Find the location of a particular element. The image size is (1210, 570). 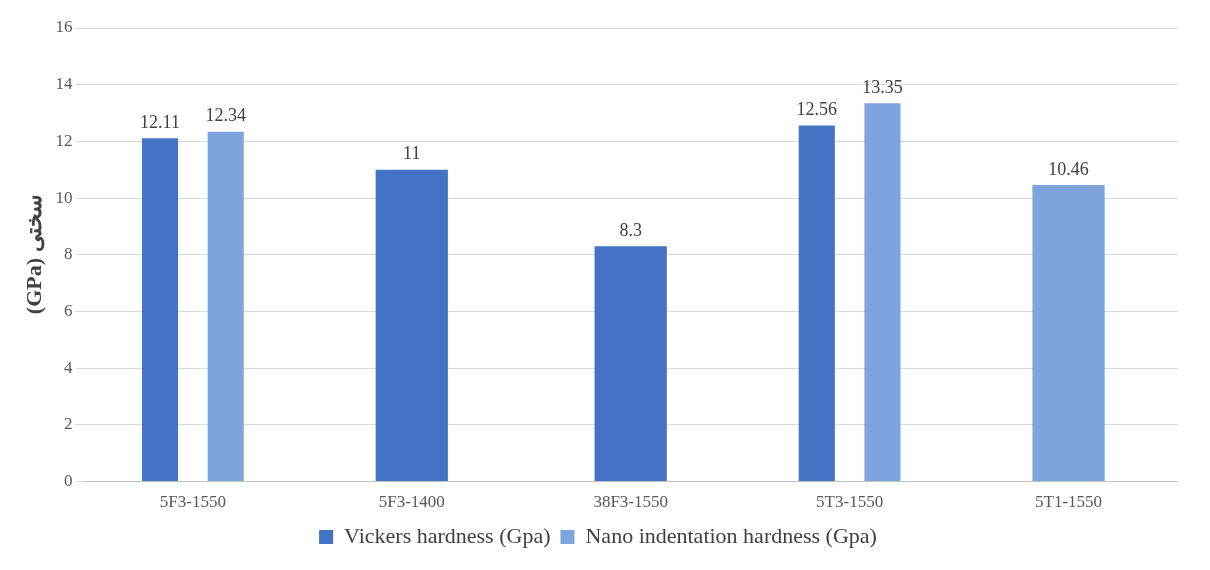

y-tick-label: 10 is located at coordinates (64, 197).